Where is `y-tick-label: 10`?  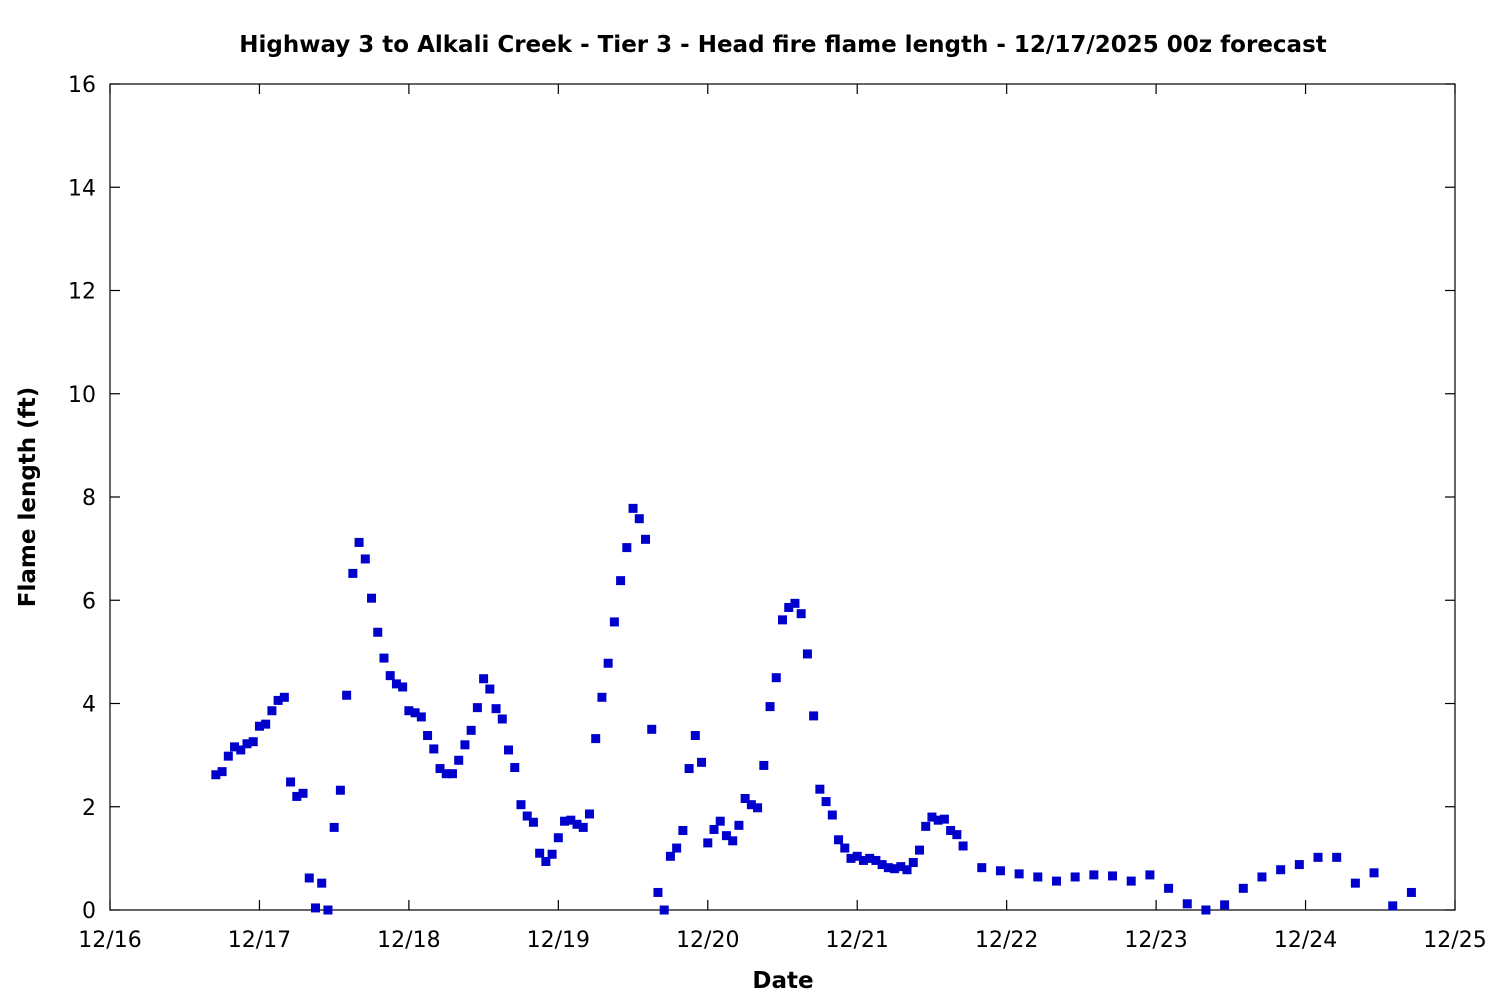
y-tick-label: 10 is located at coordinates (82, 395).